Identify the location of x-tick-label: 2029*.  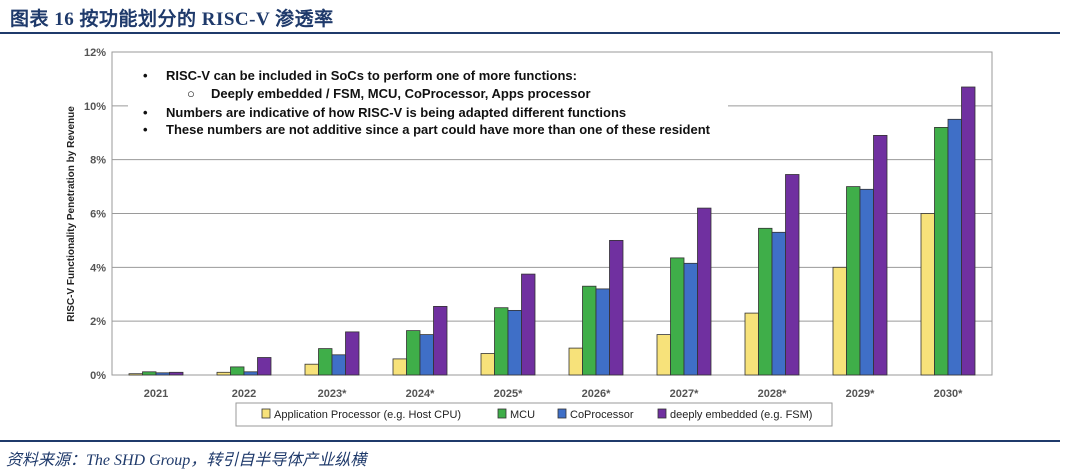
(860, 394).